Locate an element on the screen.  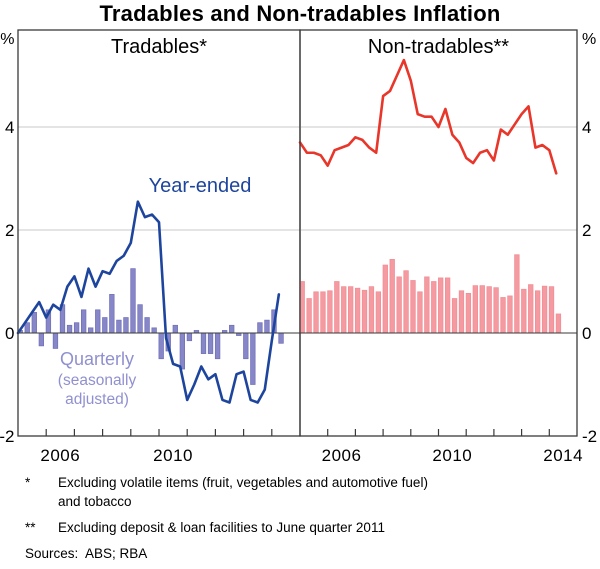
footnote-1-marker: * is located at coordinates (28, 482).